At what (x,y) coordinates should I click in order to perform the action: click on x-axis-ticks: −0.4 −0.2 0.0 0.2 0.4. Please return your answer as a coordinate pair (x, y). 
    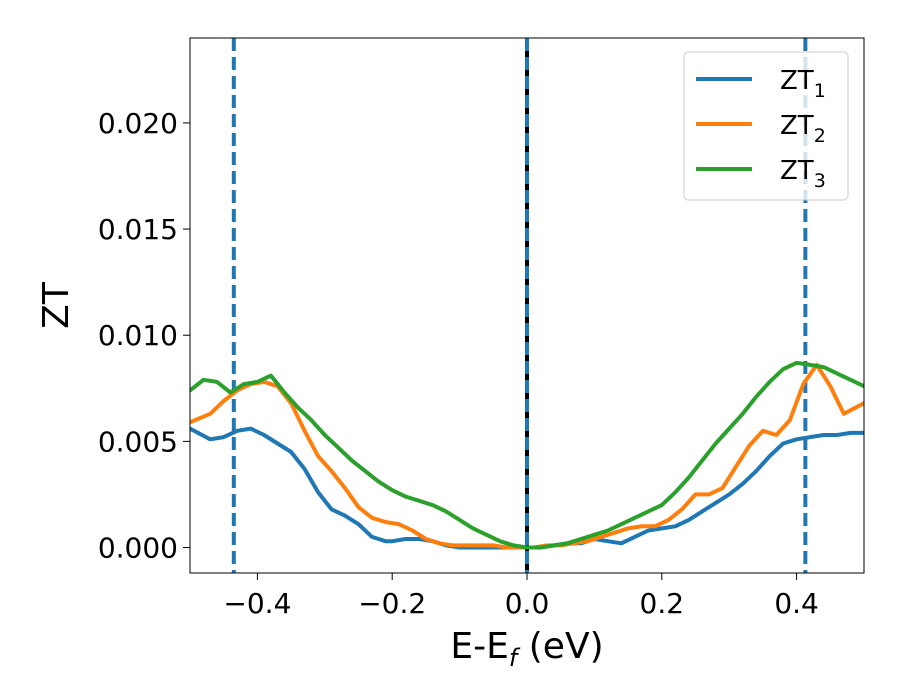
    Looking at the image, I should click on (521, 596).